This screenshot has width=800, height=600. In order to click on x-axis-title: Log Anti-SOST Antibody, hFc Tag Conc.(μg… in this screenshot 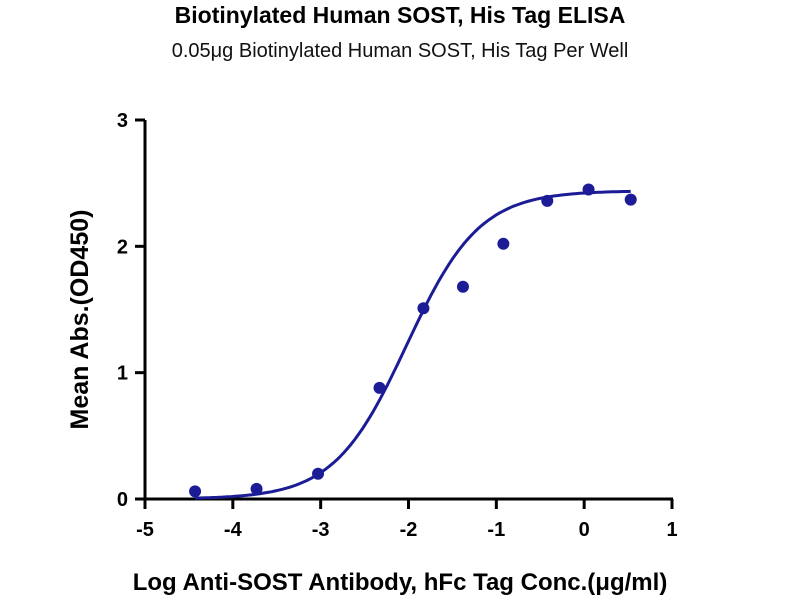, I will do `click(400, 582)`.